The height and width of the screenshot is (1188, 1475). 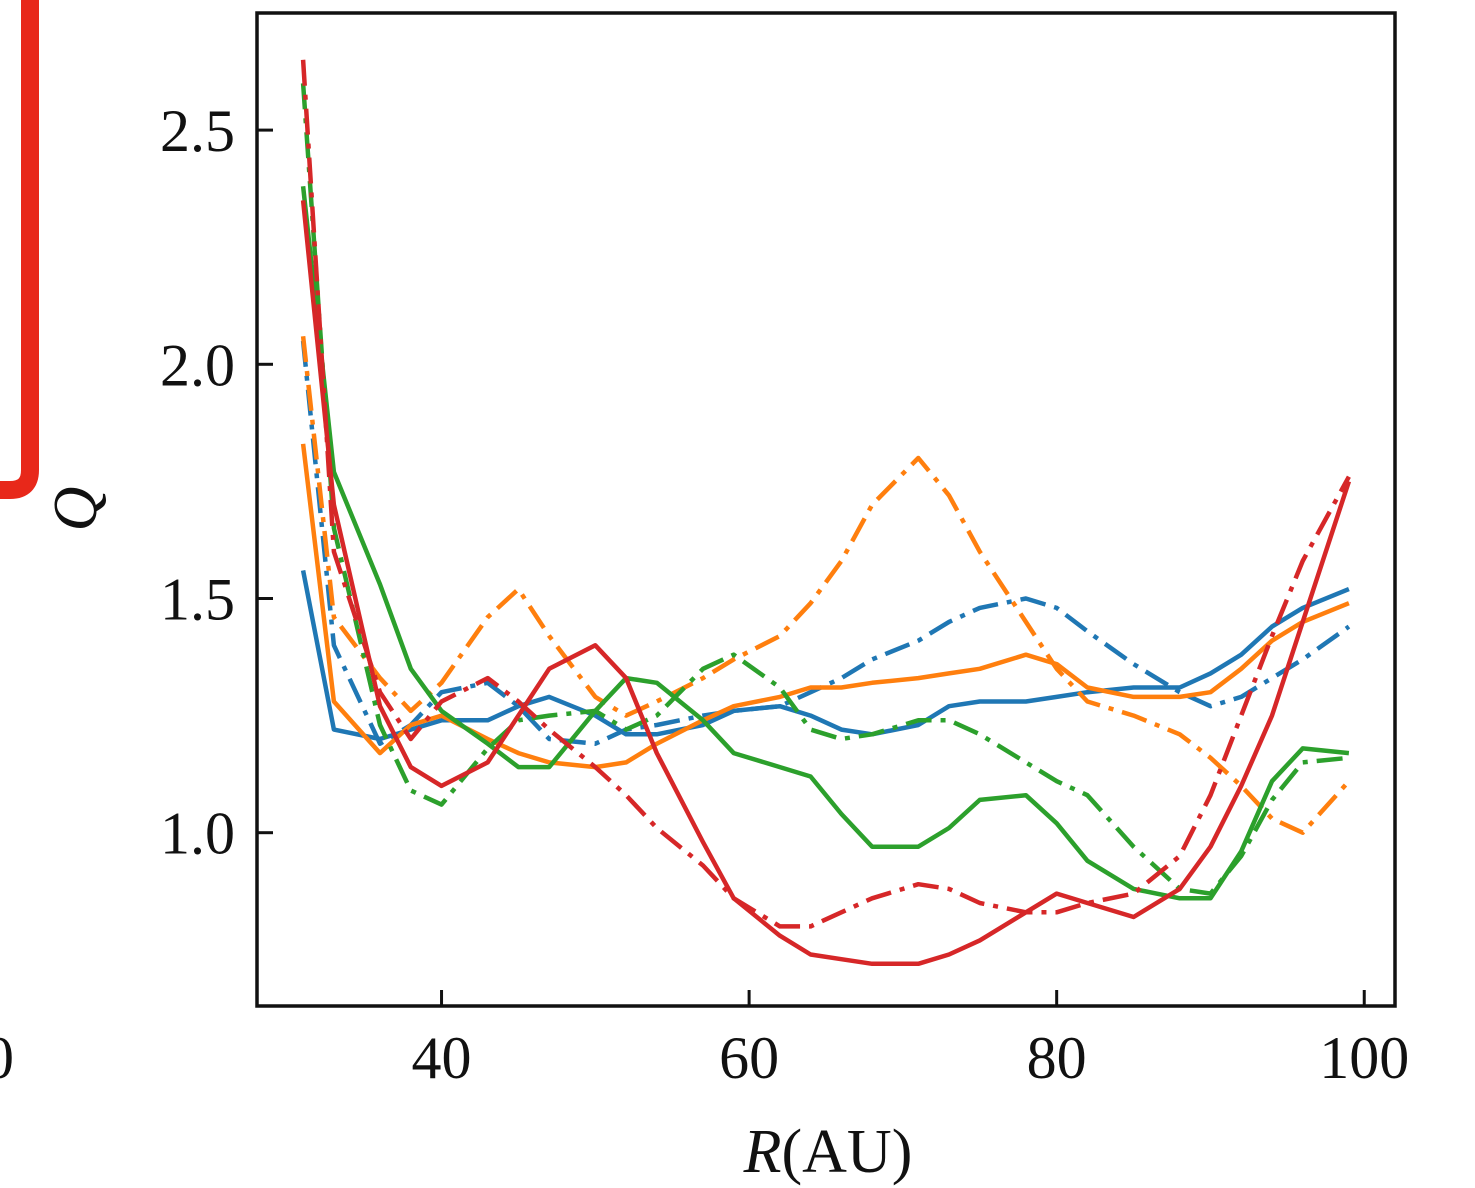 What do you see at coordinates (762, 1152) in the screenshot?
I see `x-axis-label-symbol: R` at bounding box center [762, 1152].